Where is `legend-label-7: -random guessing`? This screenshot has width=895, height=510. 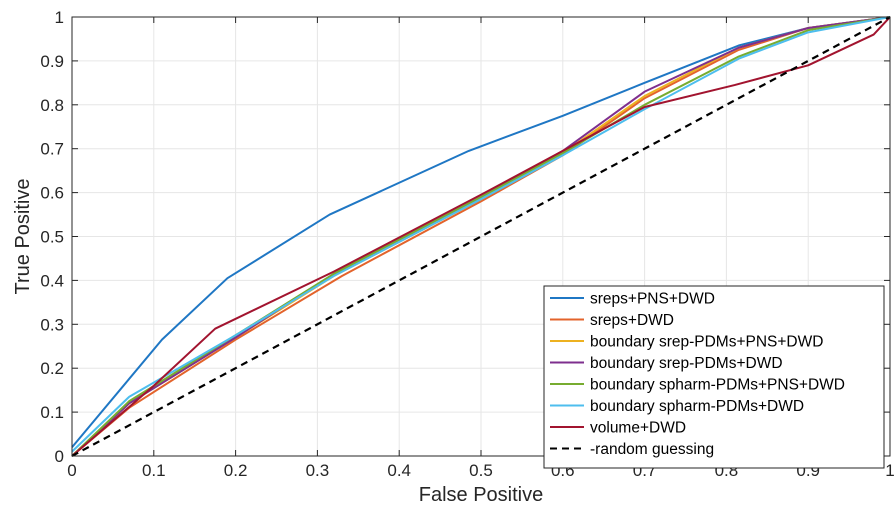
legend-label-7: -random guessing is located at coordinates (652, 449).